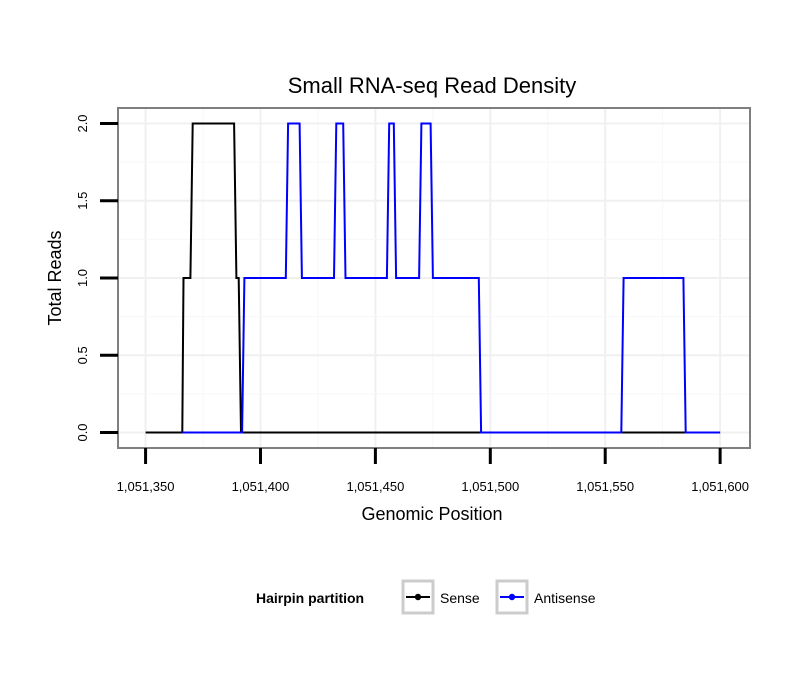  I want to click on legend-label-sense: Sense, so click(460, 598).